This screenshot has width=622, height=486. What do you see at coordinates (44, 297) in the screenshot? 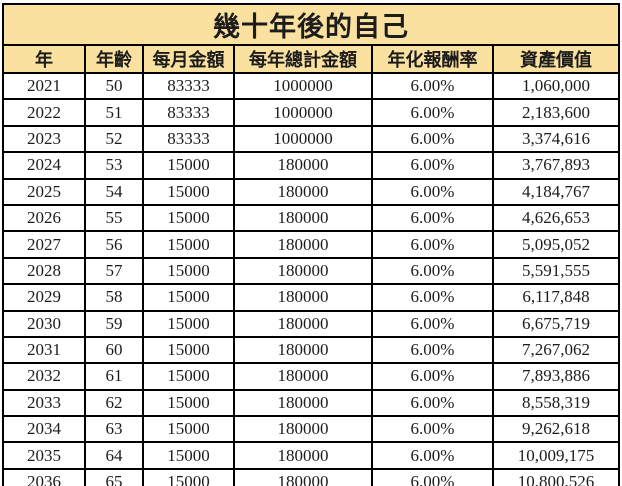
I see `cell-year: 2029` at bounding box center [44, 297].